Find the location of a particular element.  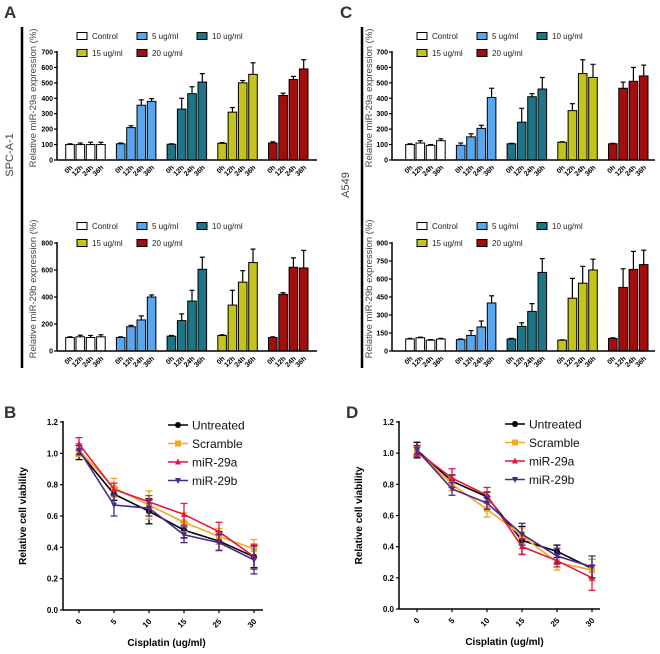

y-tick-label: 0.8 is located at coordinates (53, 485).